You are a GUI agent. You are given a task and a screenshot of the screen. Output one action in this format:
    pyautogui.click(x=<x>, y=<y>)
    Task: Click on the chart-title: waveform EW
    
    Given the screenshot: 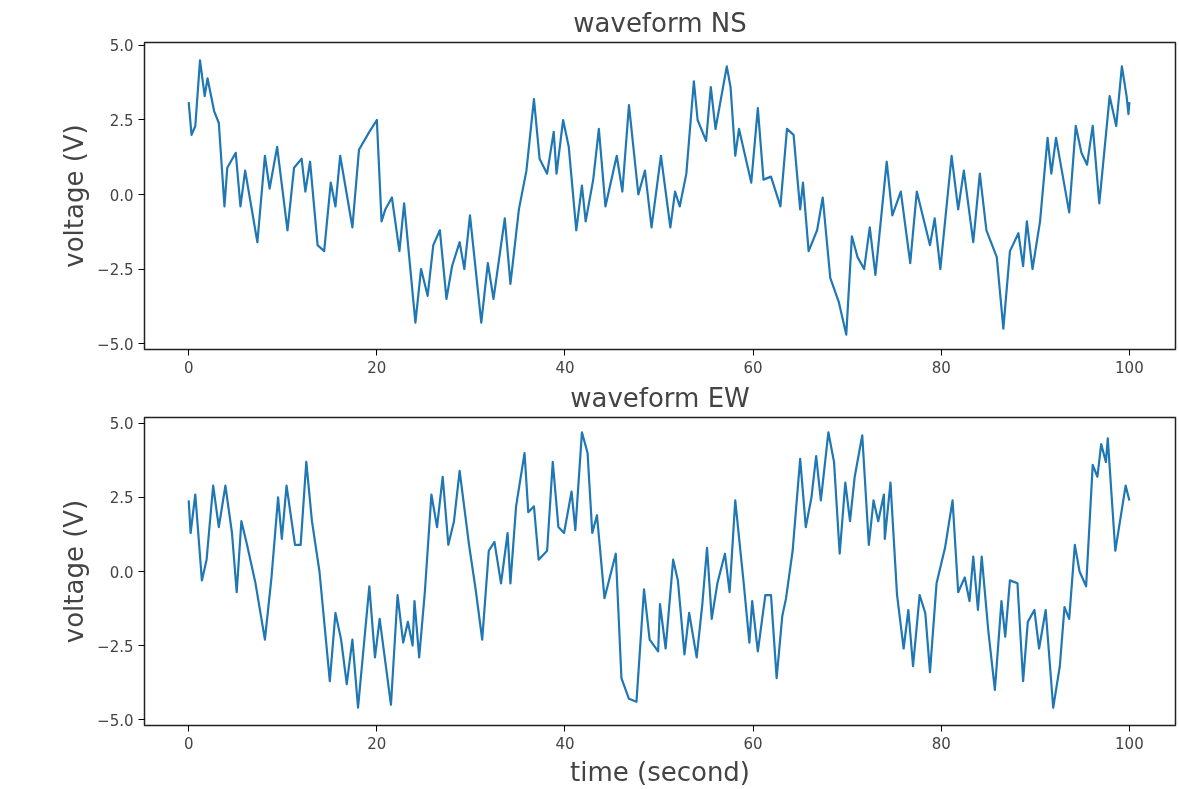 What is the action you would take?
    pyautogui.click(x=660, y=397)
    